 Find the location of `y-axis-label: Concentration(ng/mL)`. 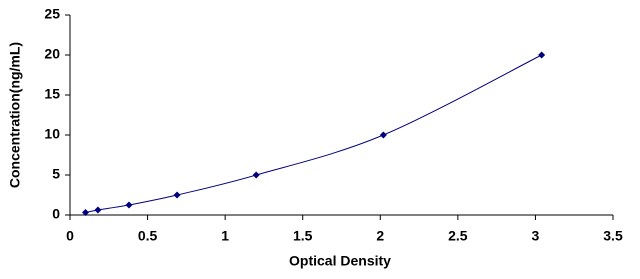

y-axis-label: Concentration(ng/mL) is located at coordinates (15, 115).